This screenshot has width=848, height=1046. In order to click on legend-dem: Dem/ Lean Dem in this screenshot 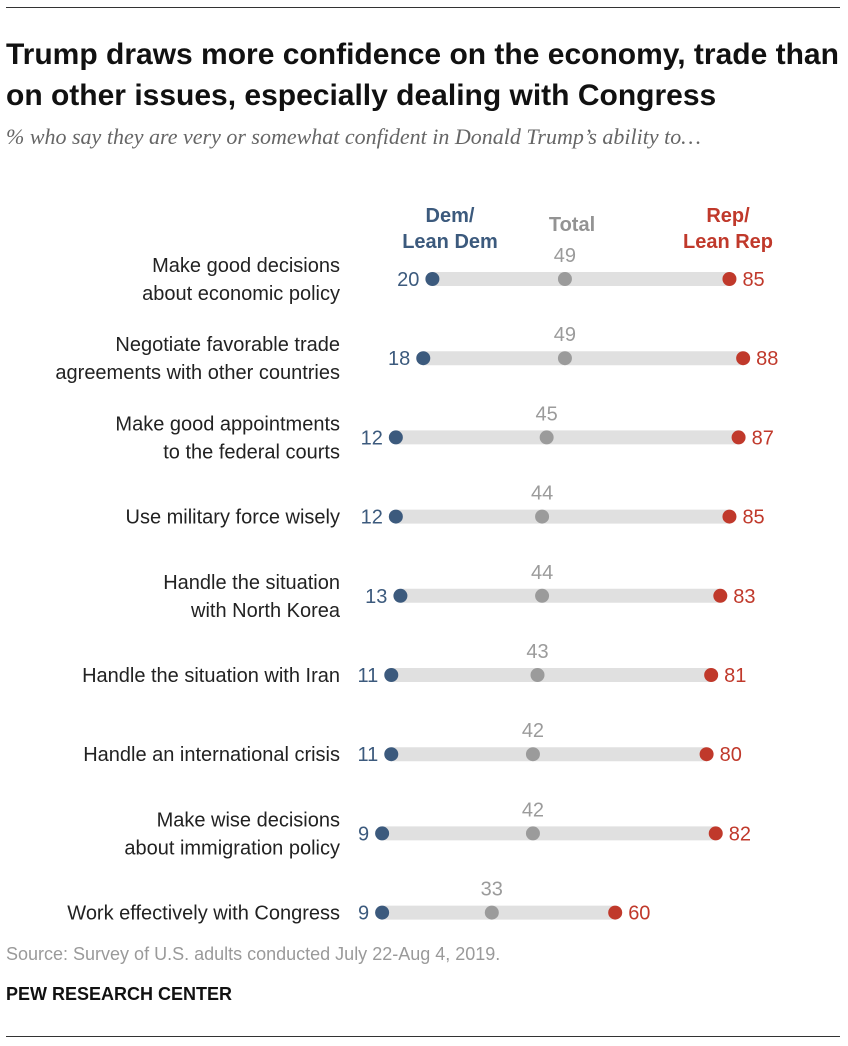, I will do `click(450, 229)`.